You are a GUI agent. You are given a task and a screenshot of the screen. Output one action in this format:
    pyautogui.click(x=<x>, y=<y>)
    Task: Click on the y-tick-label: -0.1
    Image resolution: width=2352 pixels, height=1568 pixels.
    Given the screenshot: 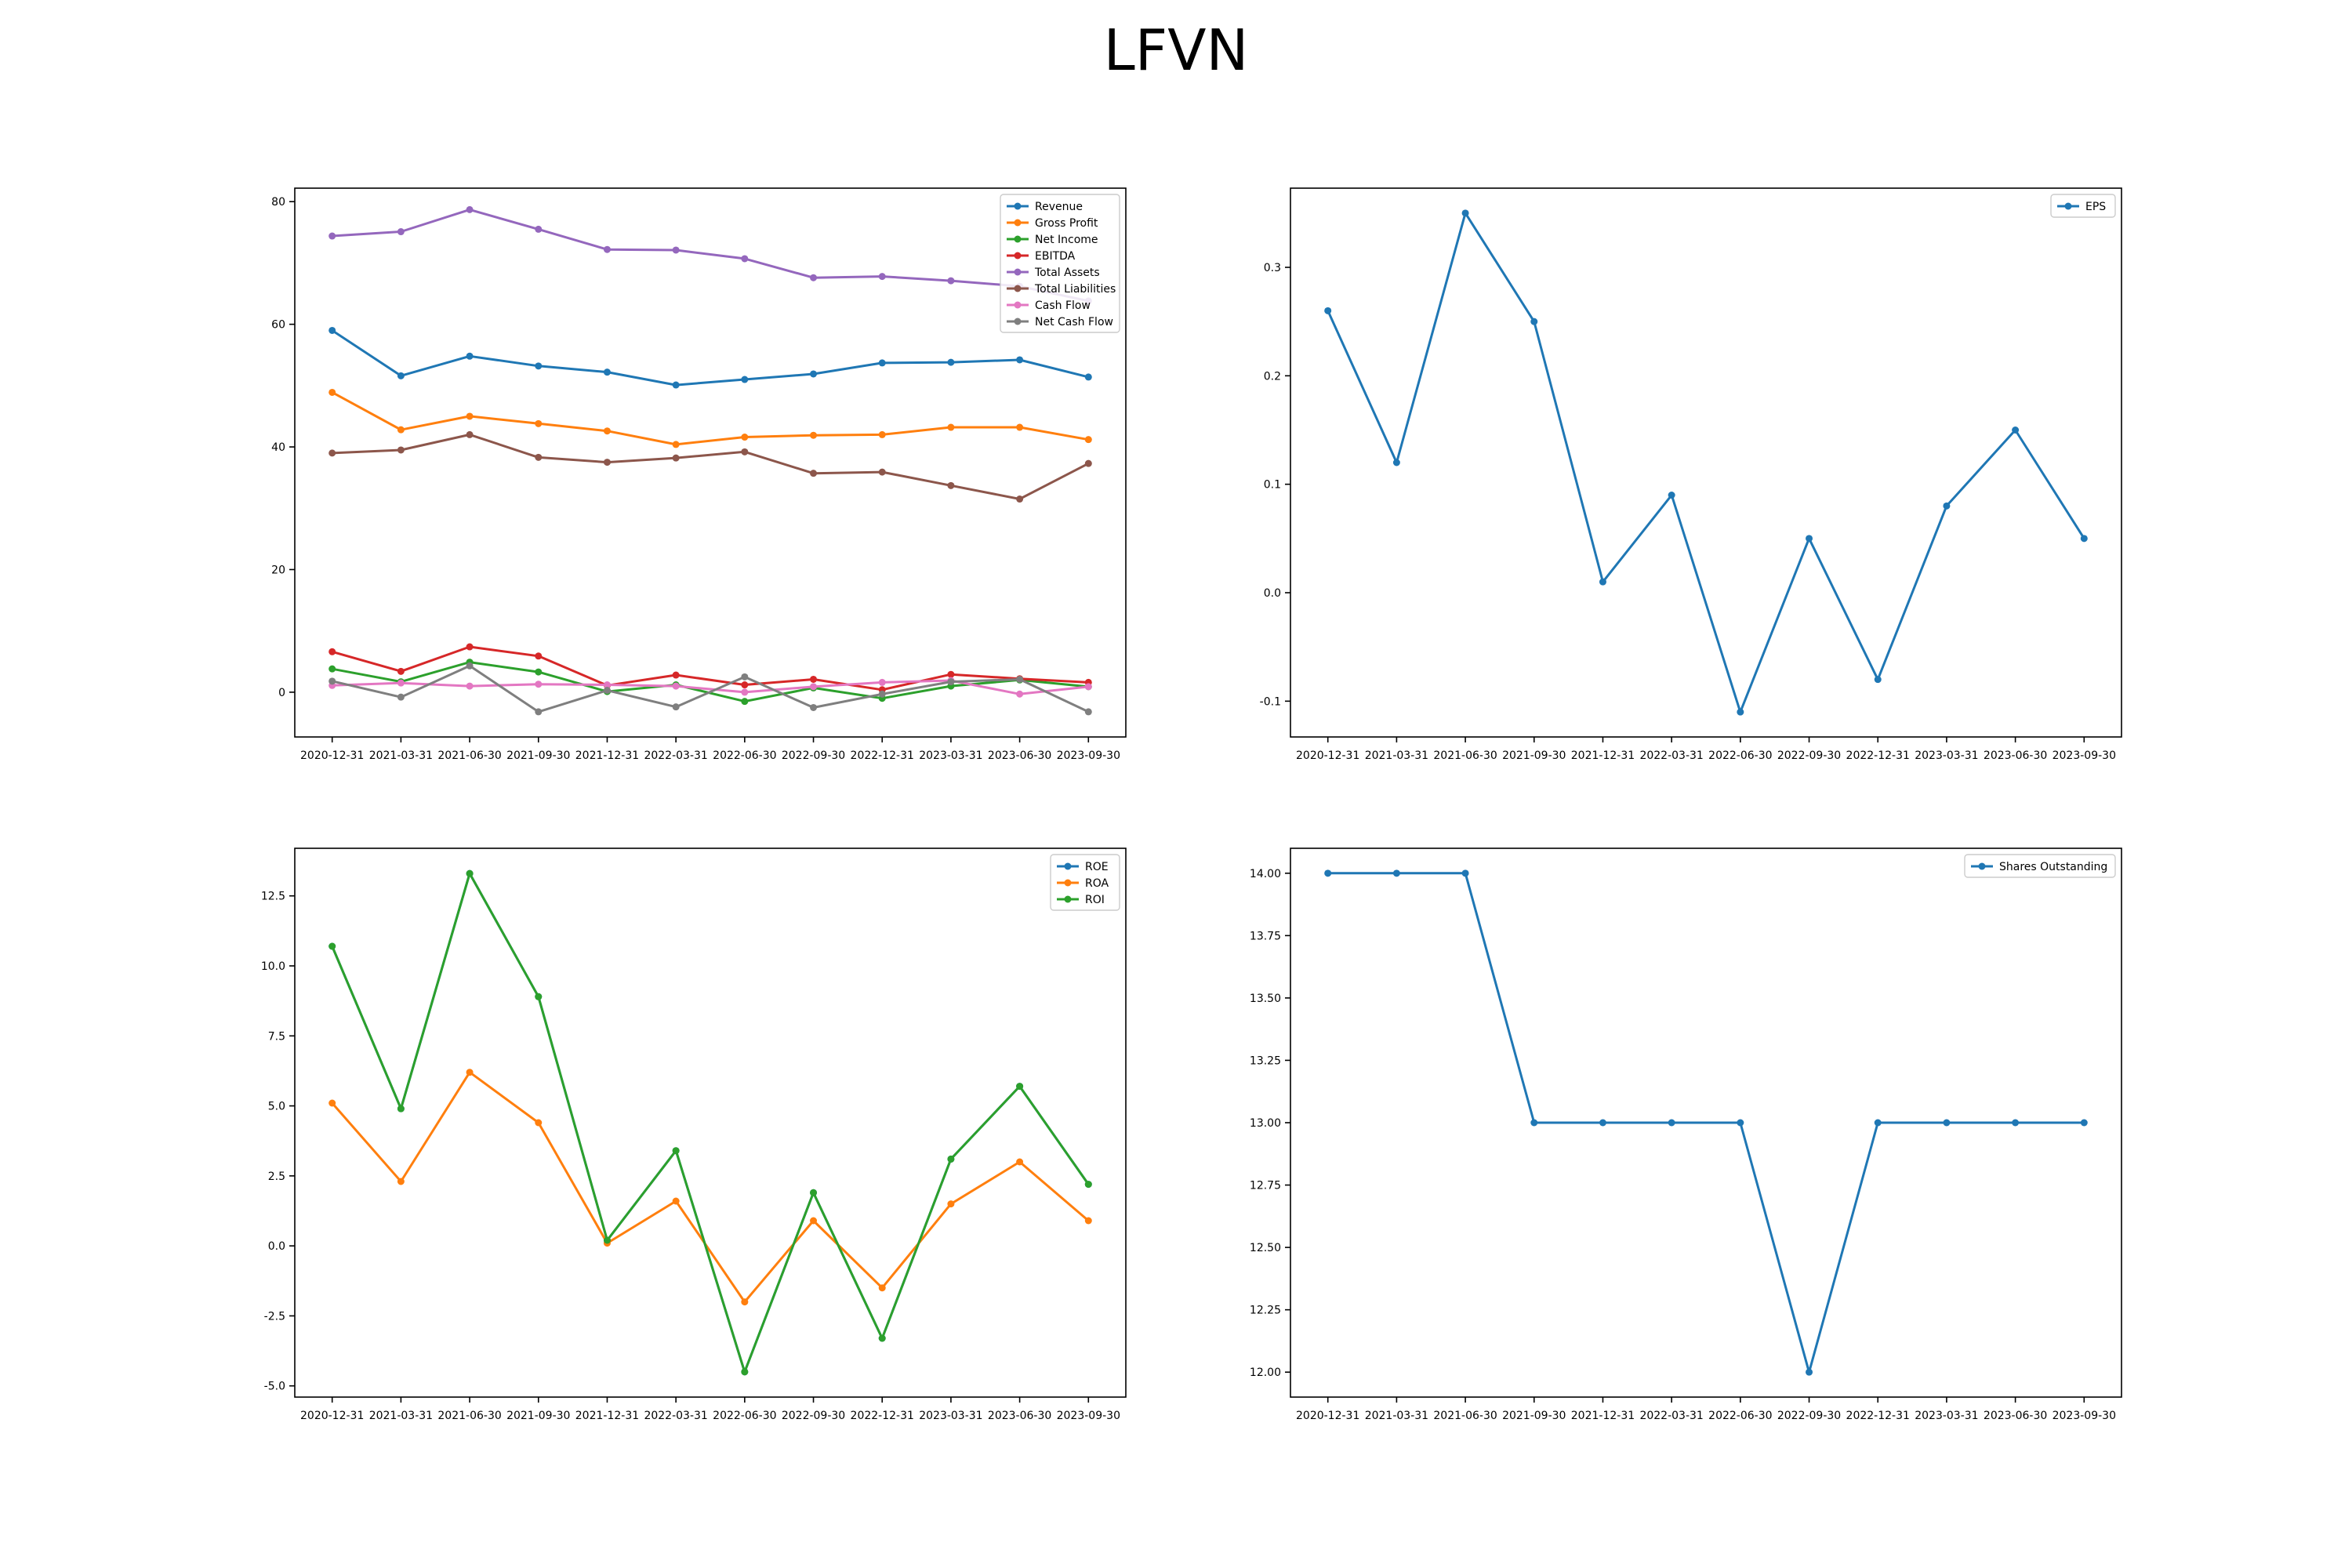 What is the action you would take?
    pyautogui.click(x=1270, y=701)
    